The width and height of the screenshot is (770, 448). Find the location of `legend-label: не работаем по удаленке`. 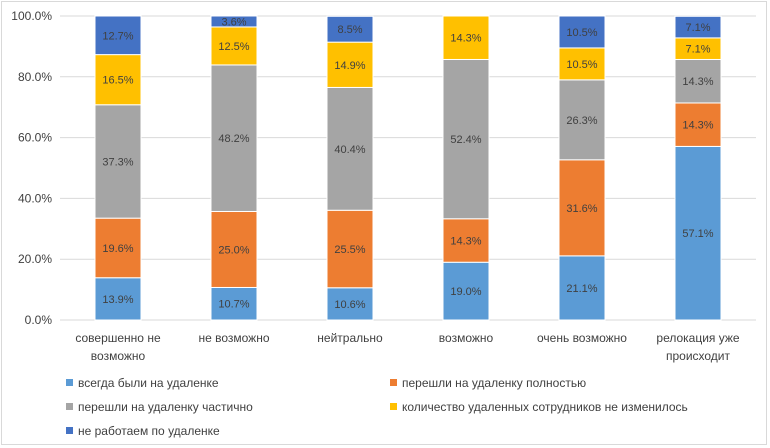

legend-label: не работаем по удаленке is located at coordinates (149, 431).